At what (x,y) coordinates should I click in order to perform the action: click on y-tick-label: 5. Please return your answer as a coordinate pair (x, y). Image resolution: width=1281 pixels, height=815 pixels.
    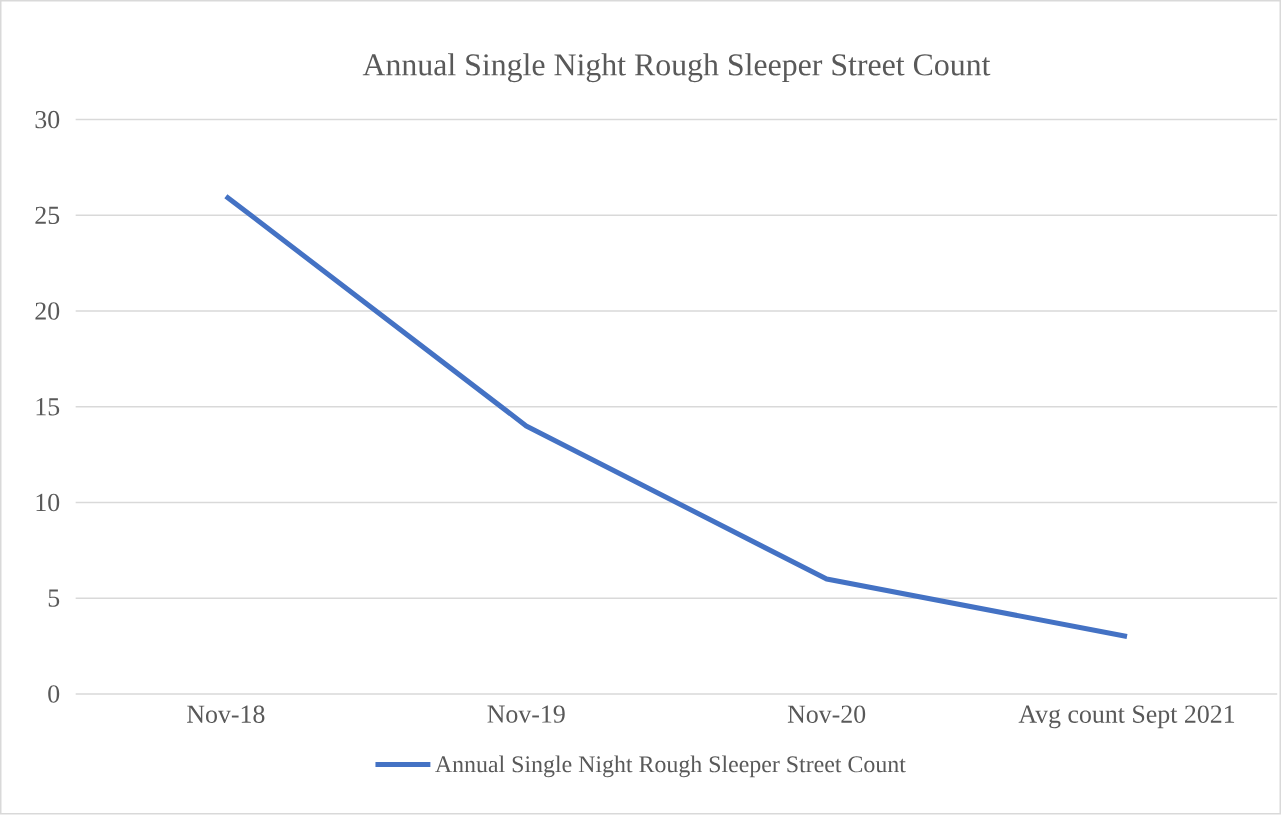
    Looking at the image, I should click on (54, 598).